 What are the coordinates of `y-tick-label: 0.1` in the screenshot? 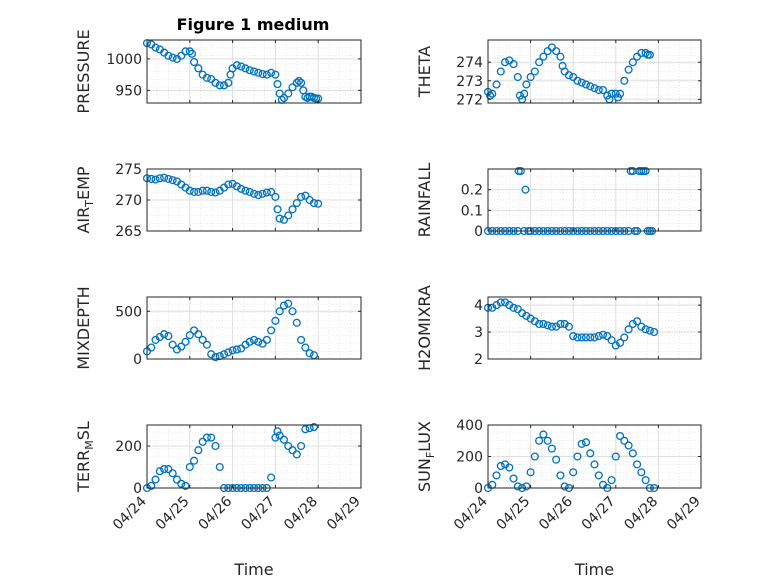 It's located at (472, 211).